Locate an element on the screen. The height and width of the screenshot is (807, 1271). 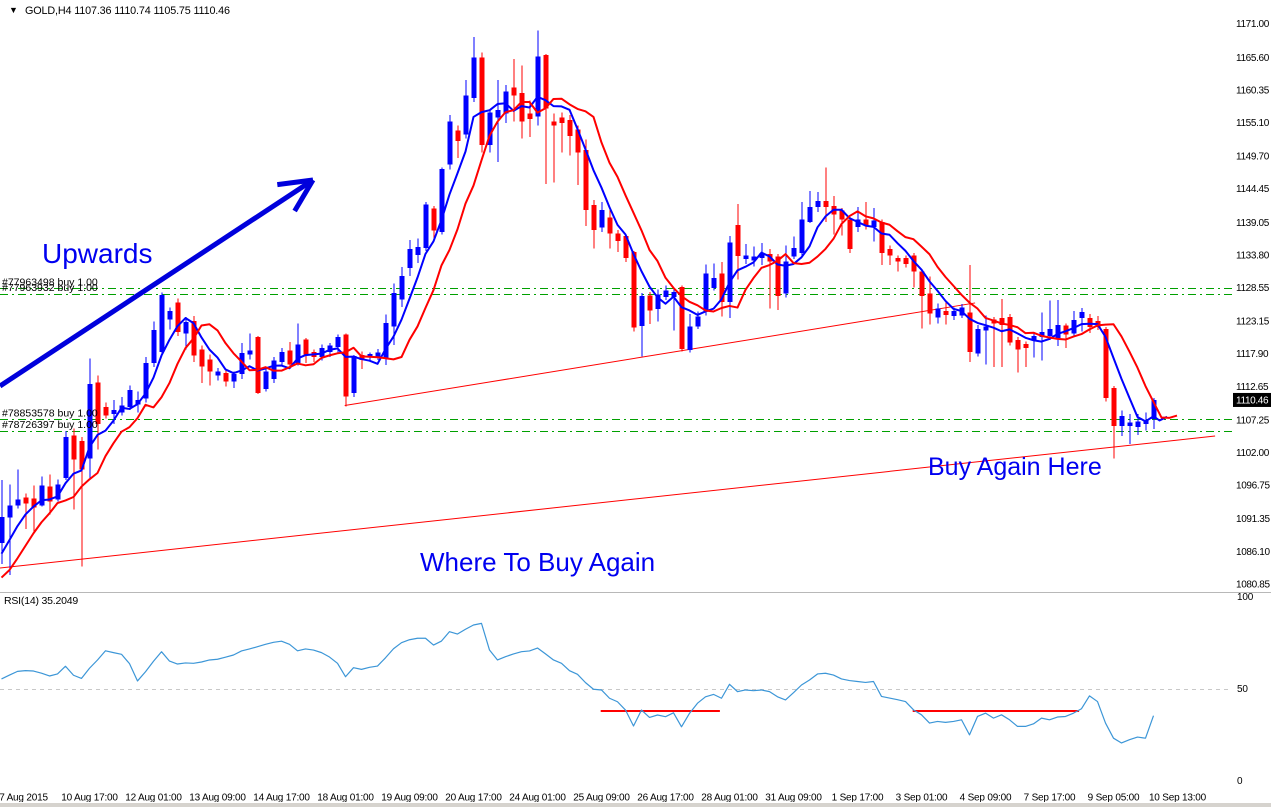
order-level-label: #77963932 buy 1.00 is located at coordinates (50, 288).